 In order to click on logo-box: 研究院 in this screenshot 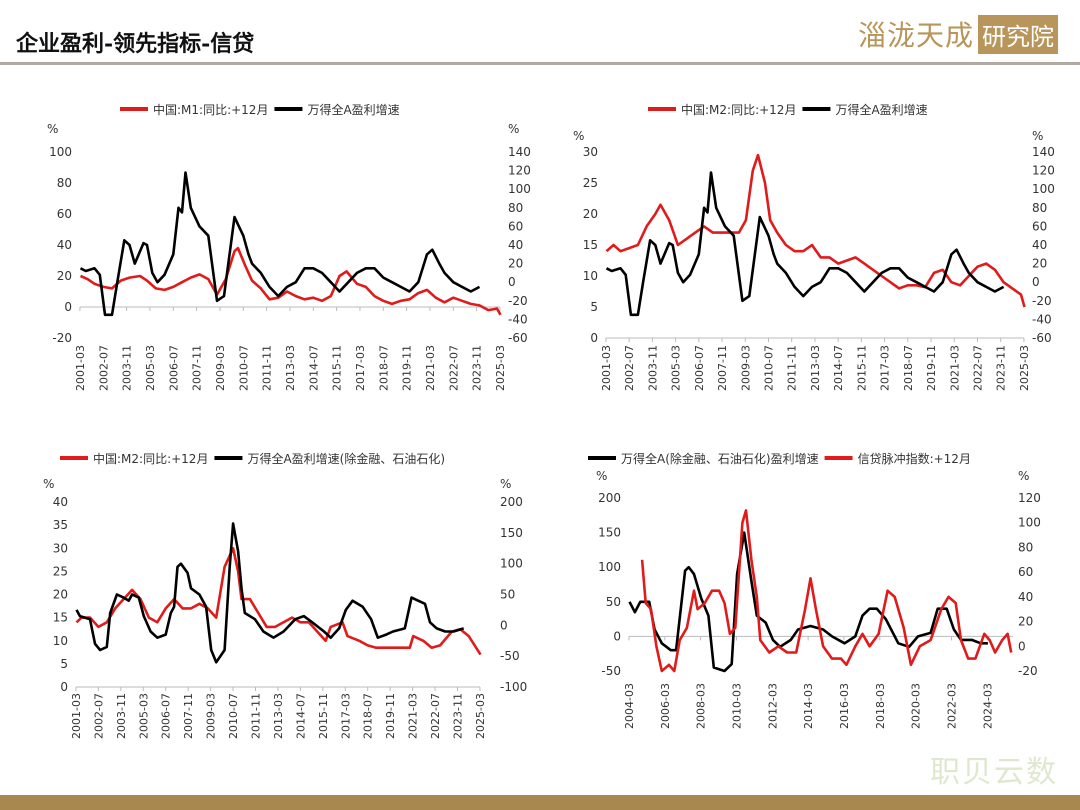, I will do `click(1018, 34)`.